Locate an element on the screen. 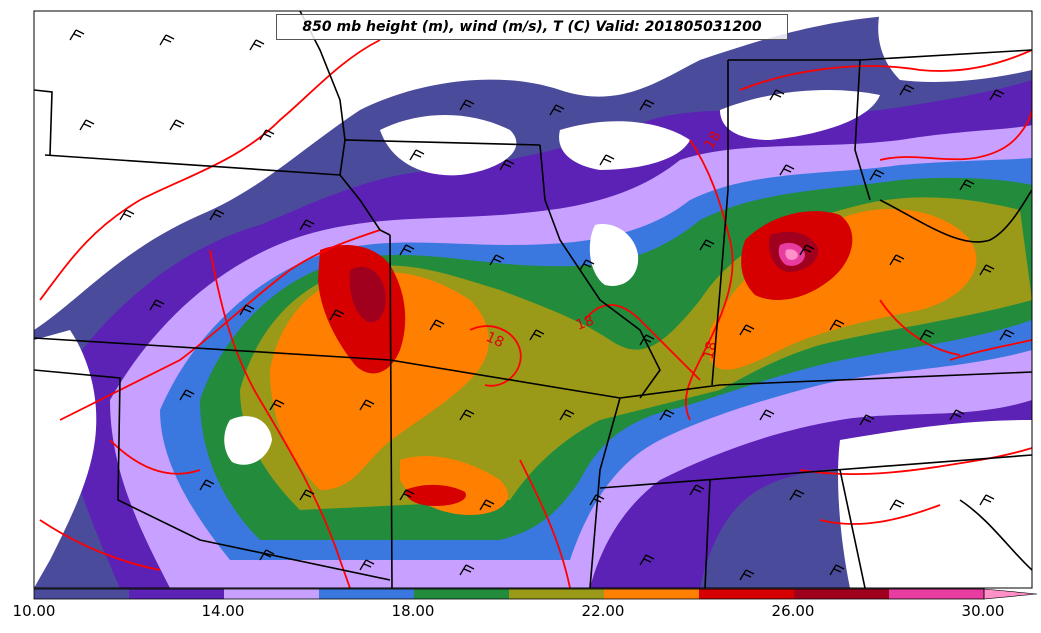 The height and width of the screenshot is (633, 1041). colorbar is located at coordinates (535, 594).